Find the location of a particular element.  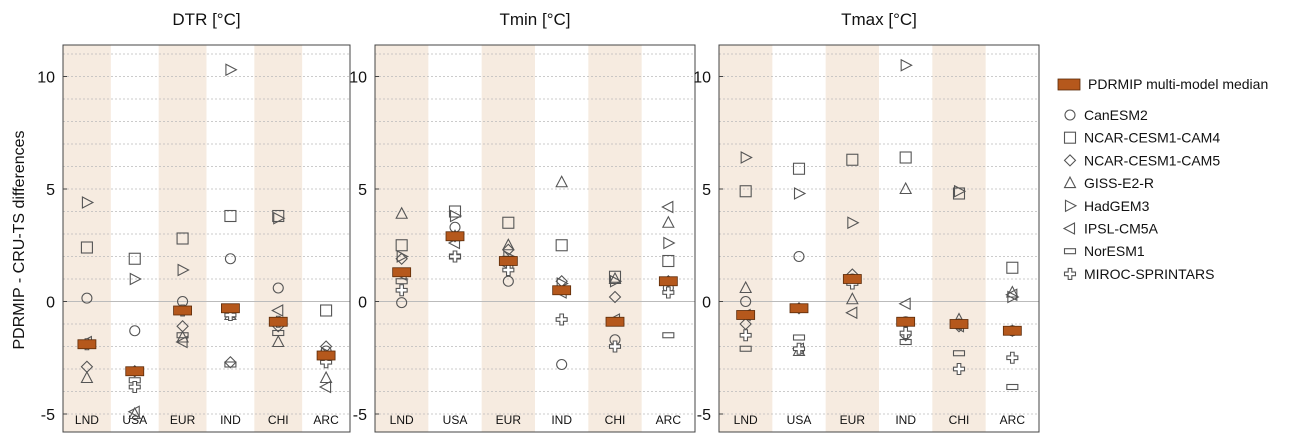

legend-label-ncar-cesm1-cam4: NCAR-CESM1-CAM4 is located at coordinates (1152, 138).